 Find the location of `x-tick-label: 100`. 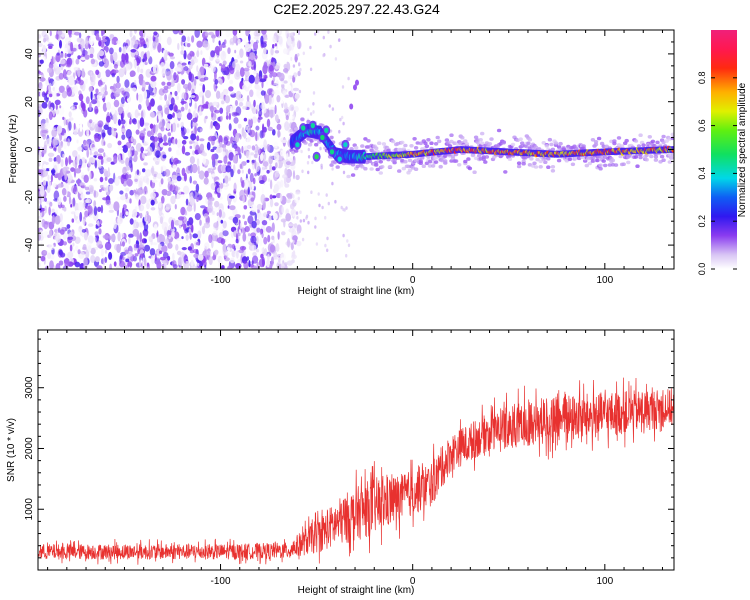

x-tick-label: 100 is located at coordinates (604, 581).